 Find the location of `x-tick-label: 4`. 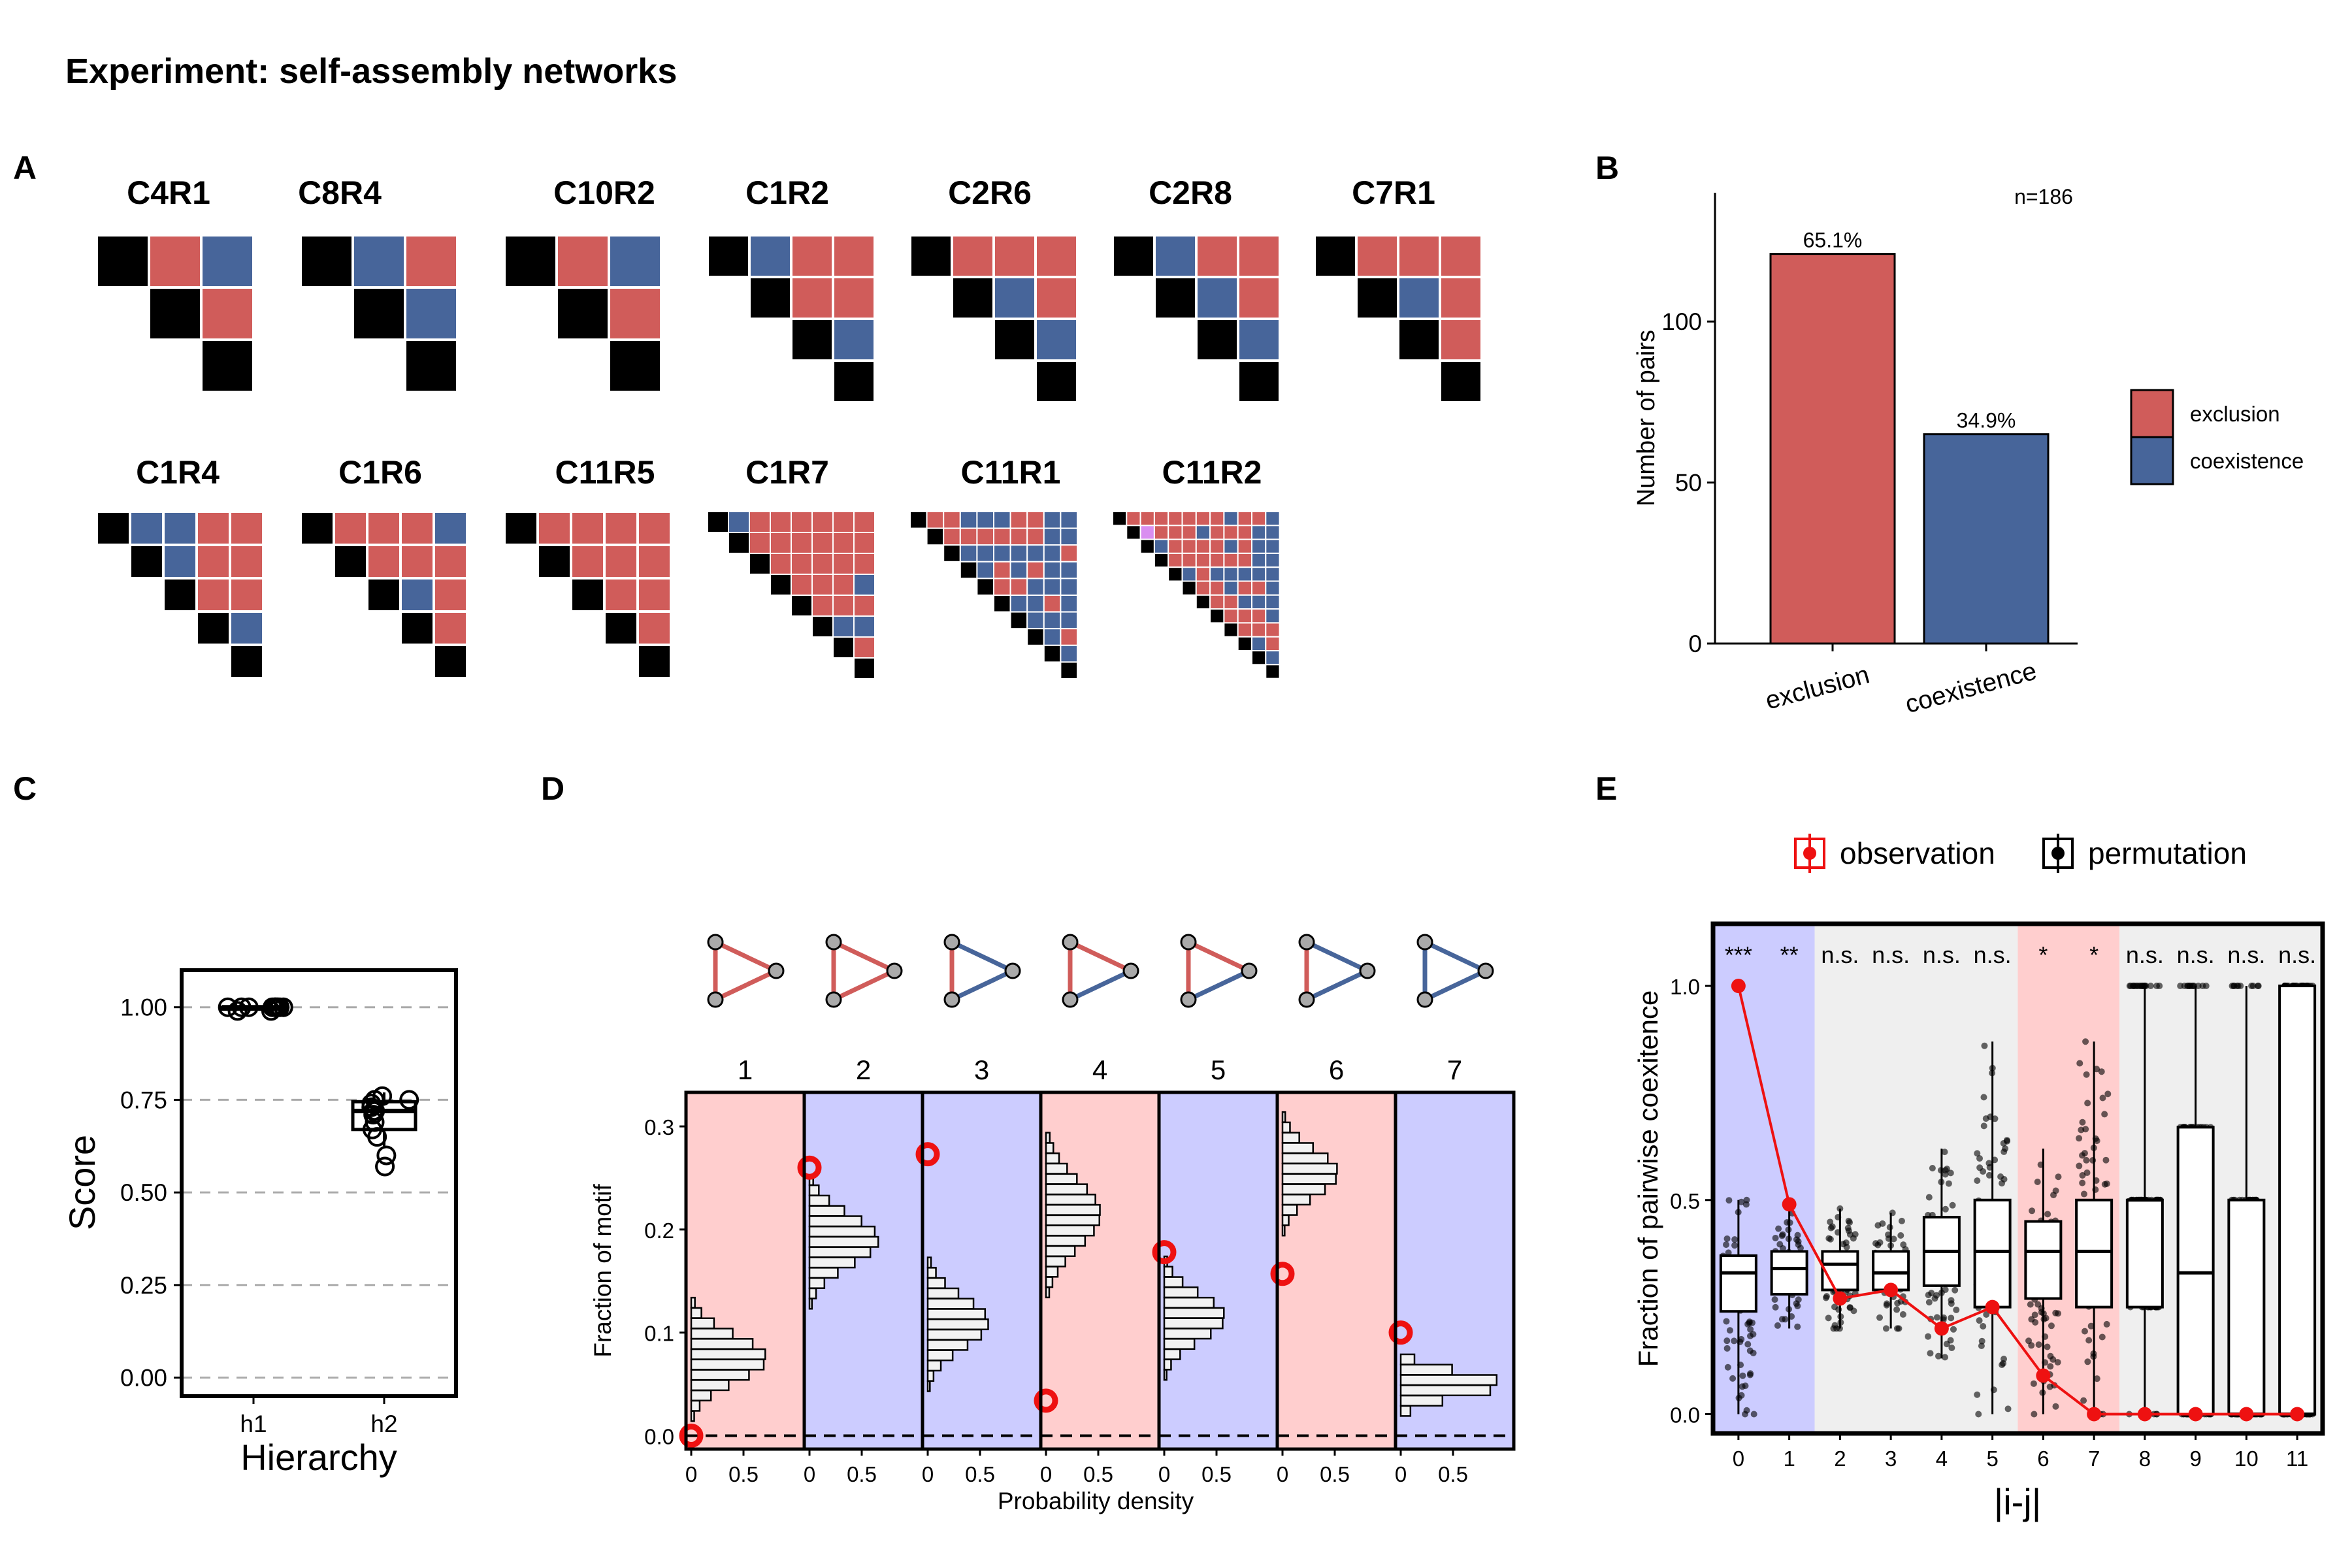

x-tick-label: 4 is located at coordinates (1942, 1458).